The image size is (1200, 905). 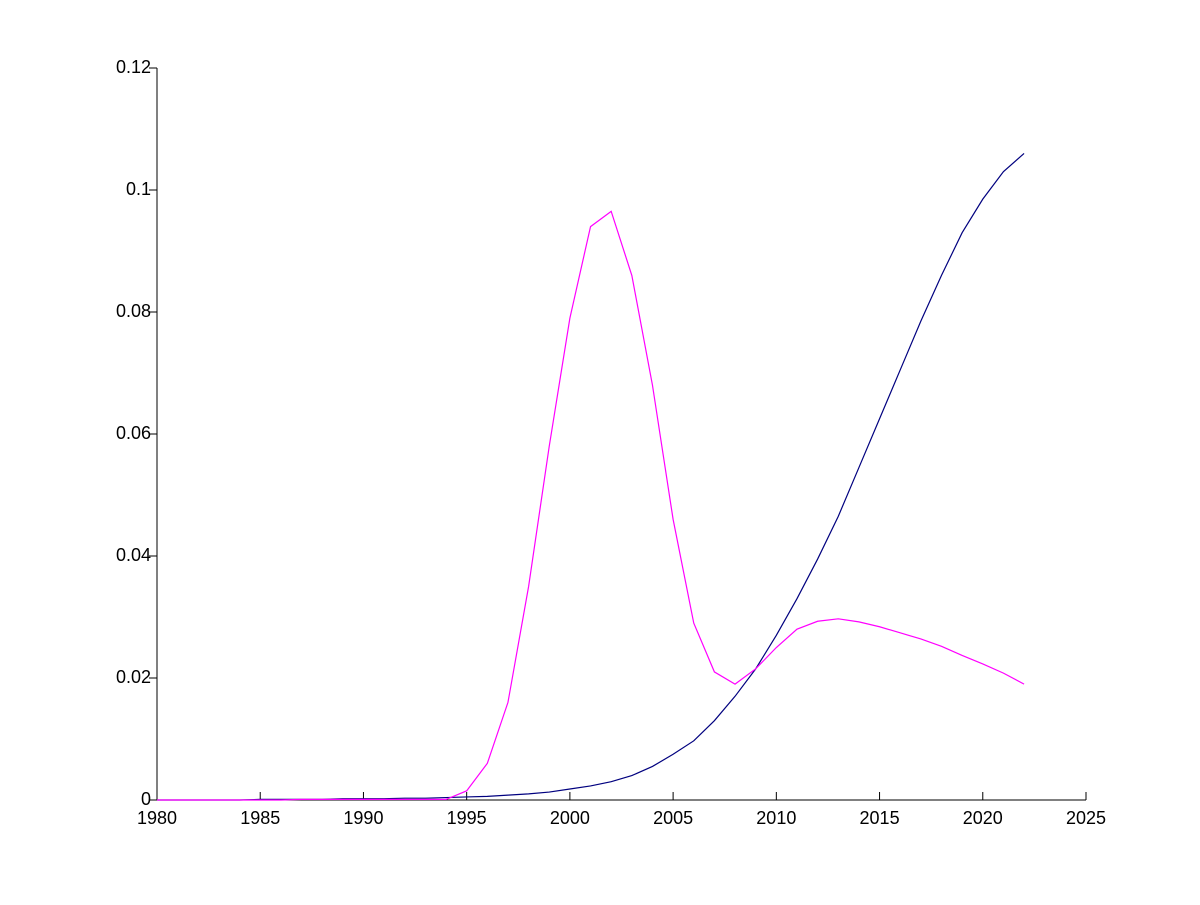 I want to click on y-tick-label: 0.04, so click(x=133, y=555).